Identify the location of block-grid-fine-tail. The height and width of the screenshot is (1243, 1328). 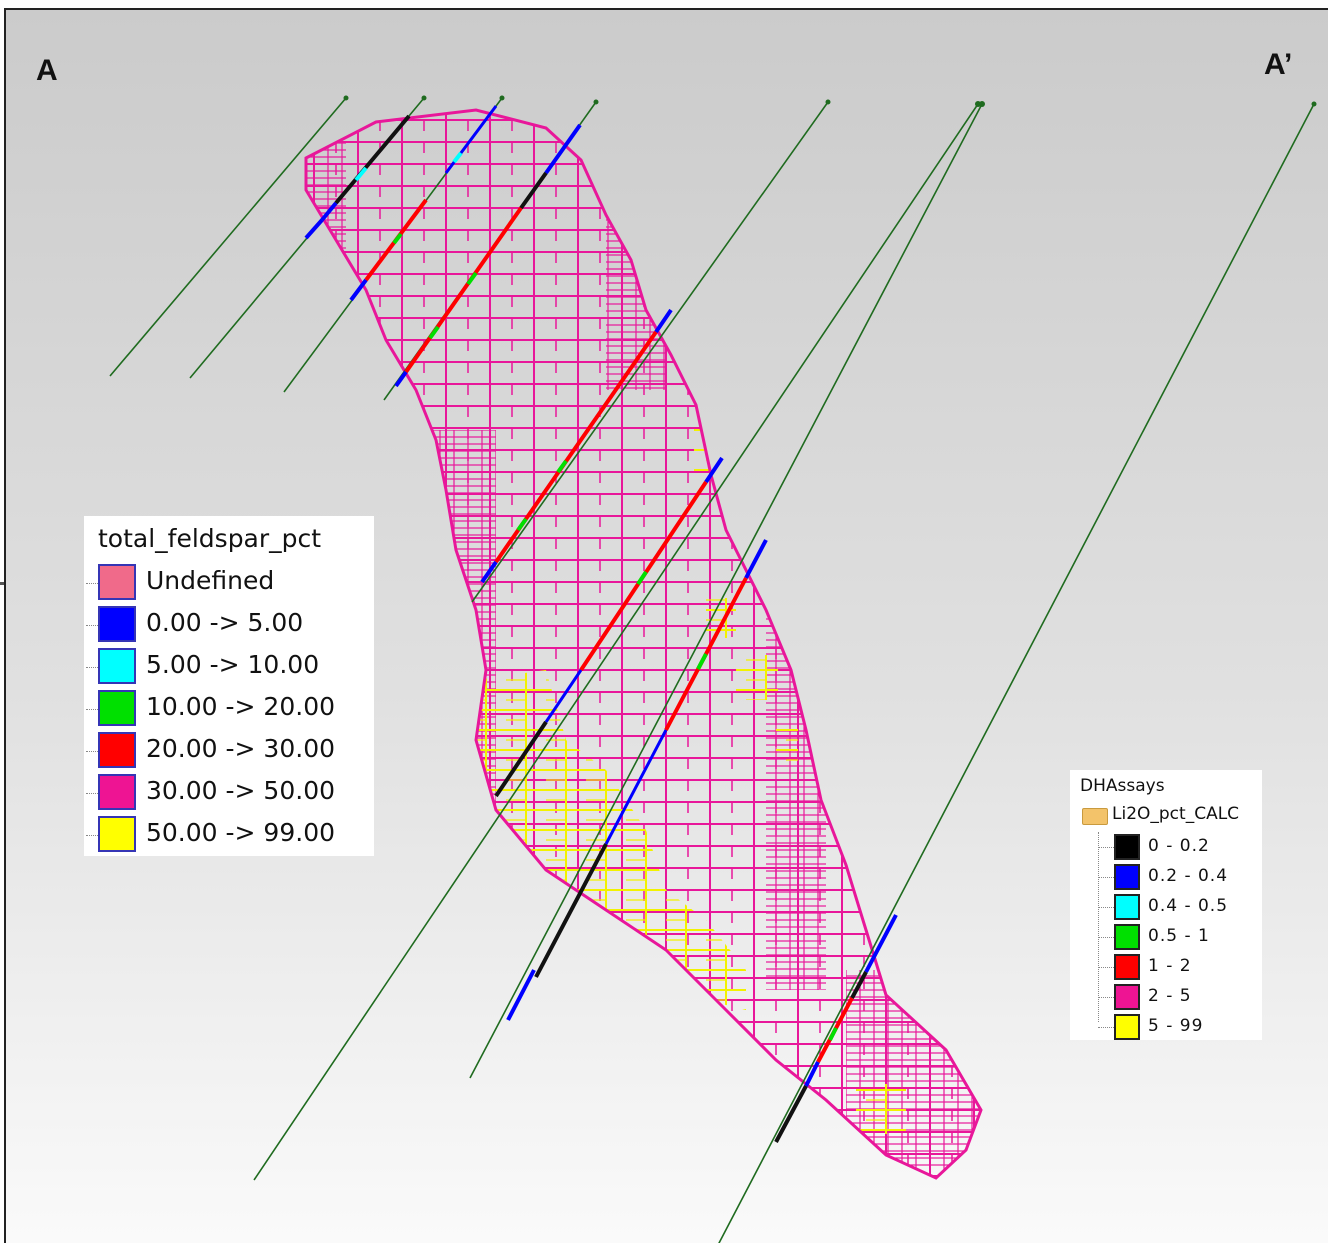
(913, 1070).